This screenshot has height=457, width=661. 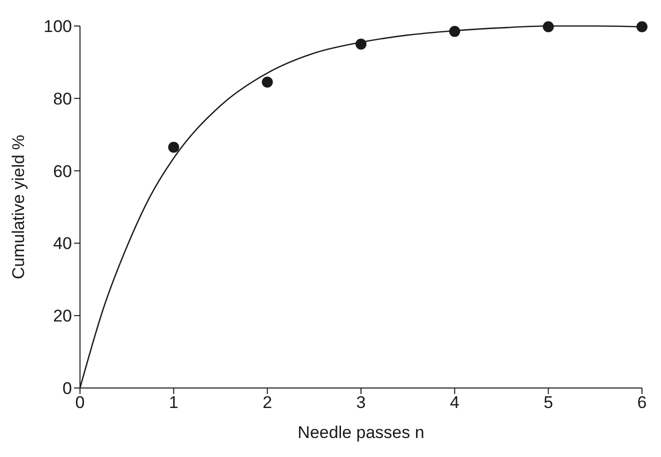 What do you see at coordinates (62, 171) in the screenshot?
I see `y-tick-label: 60` at bounding box center [62, 171].